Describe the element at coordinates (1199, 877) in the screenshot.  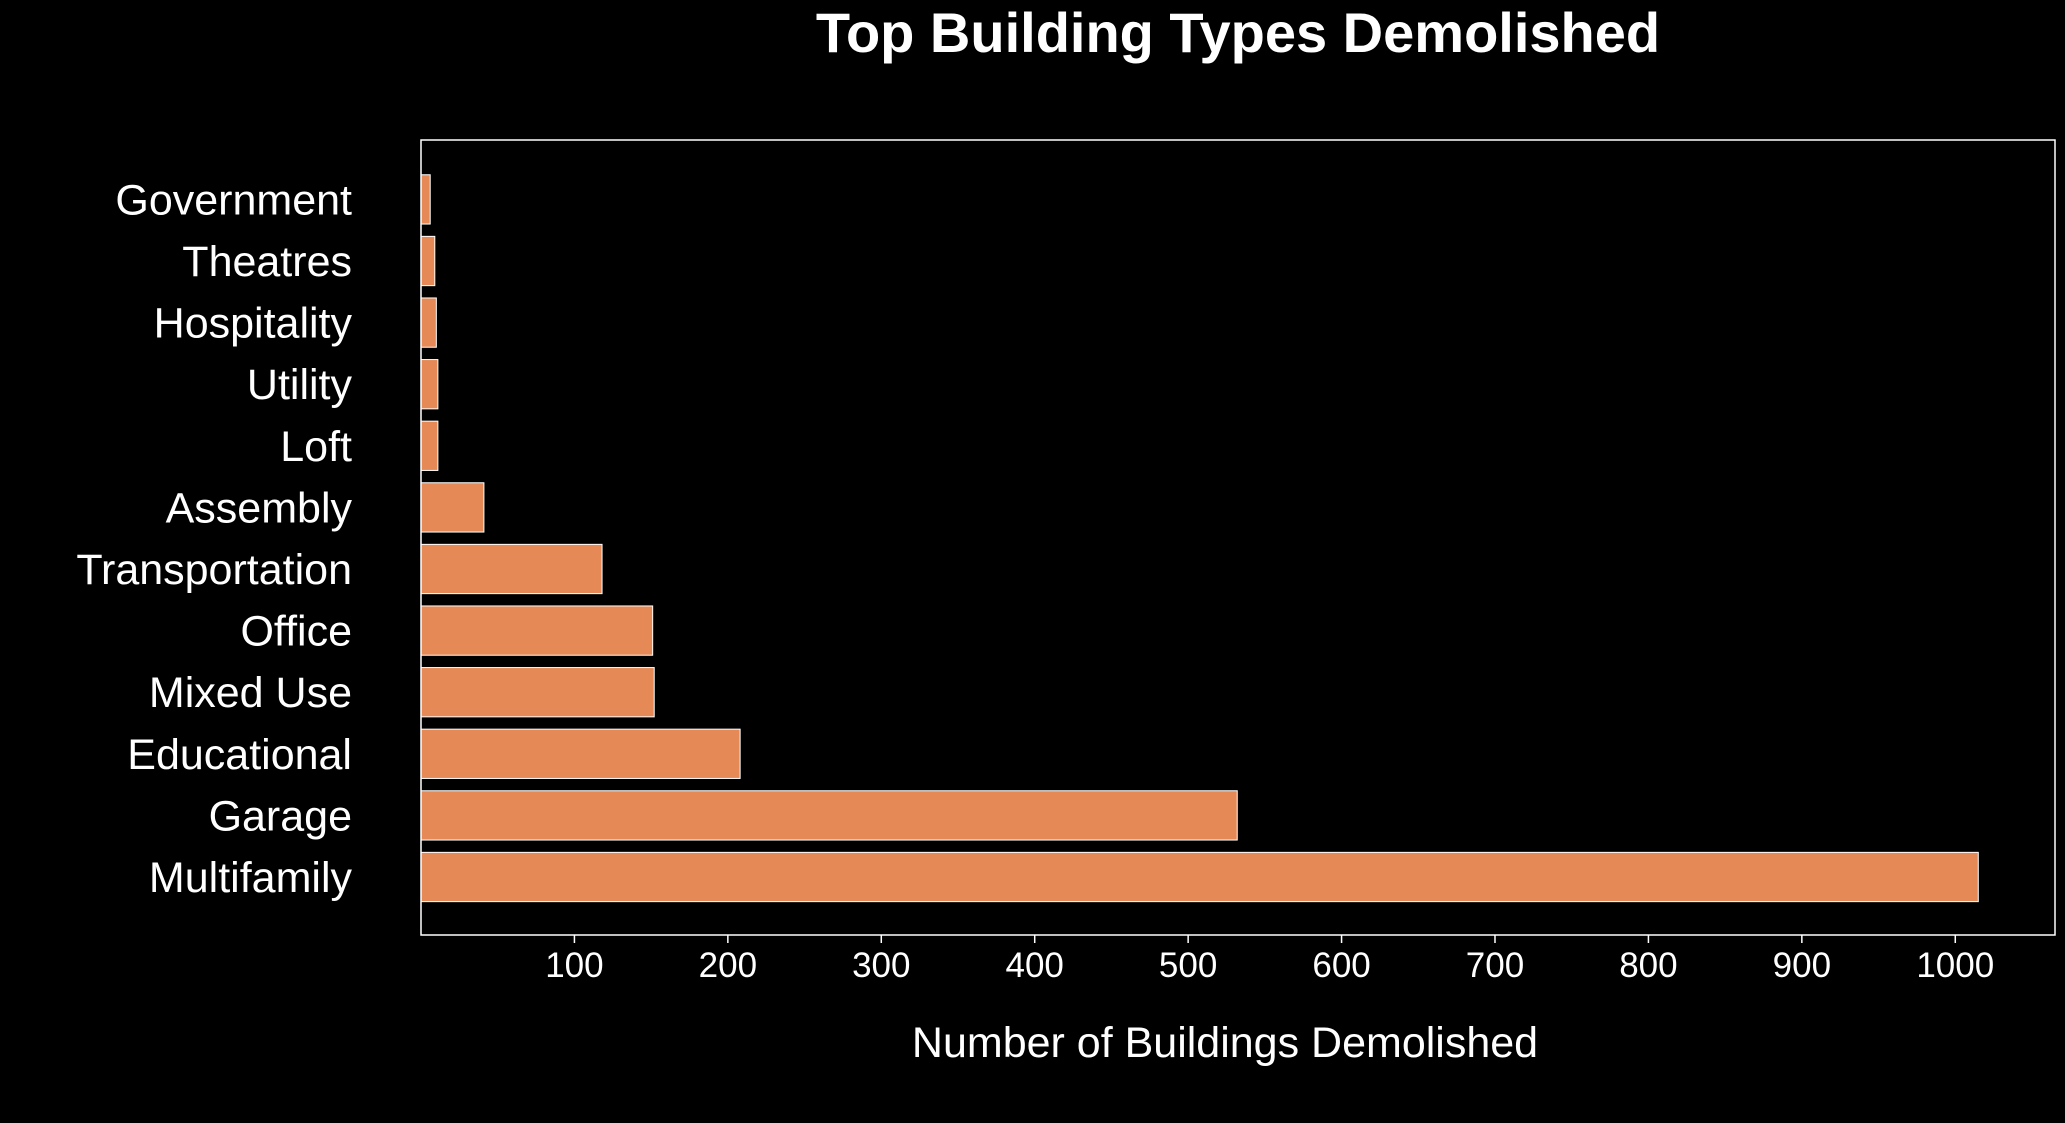
I see `bar-multifamily` at that location.